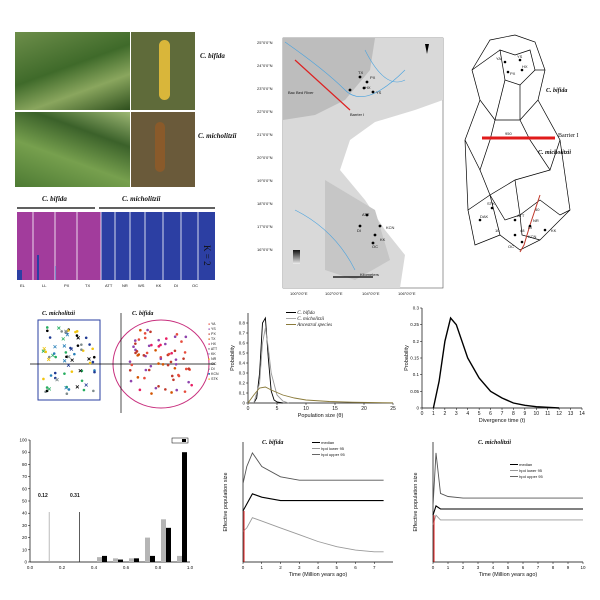 Image resolution: width=600 pixels, height=600 pixels. Describe the element at coordinates (368, 87) in the screenshot. I see `map-pop-HX: HX` at that location.